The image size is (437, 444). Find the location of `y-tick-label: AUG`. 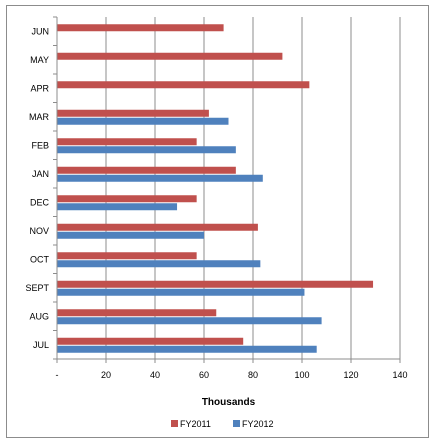

y-tick-label: AUG is located at coordinates (39, 316).